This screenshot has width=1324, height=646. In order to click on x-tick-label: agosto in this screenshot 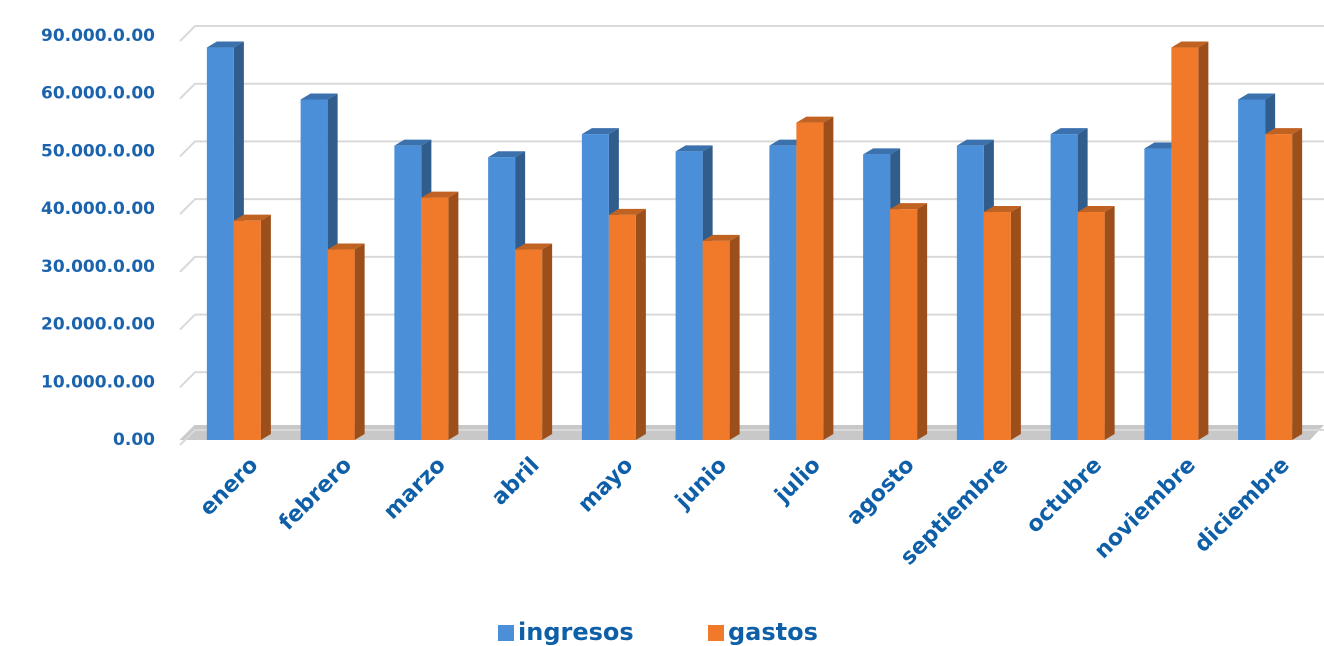, I will do `click(880, 491)`.